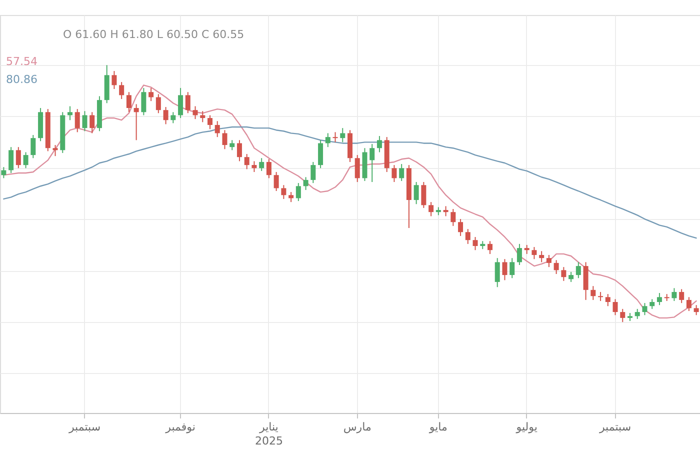 The height and width of the screenshot is (450, 700). What do you see at coordinates (526, 427) in the screenshot?
I see `x-tick-label: يوليو` at bounding box center [526, 427].